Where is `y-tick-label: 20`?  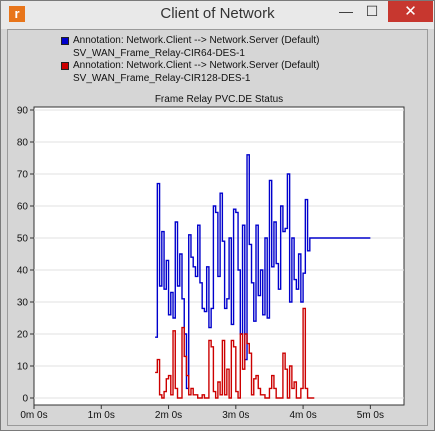
y-tick-label: 20 is located at coordinates (23, 335).